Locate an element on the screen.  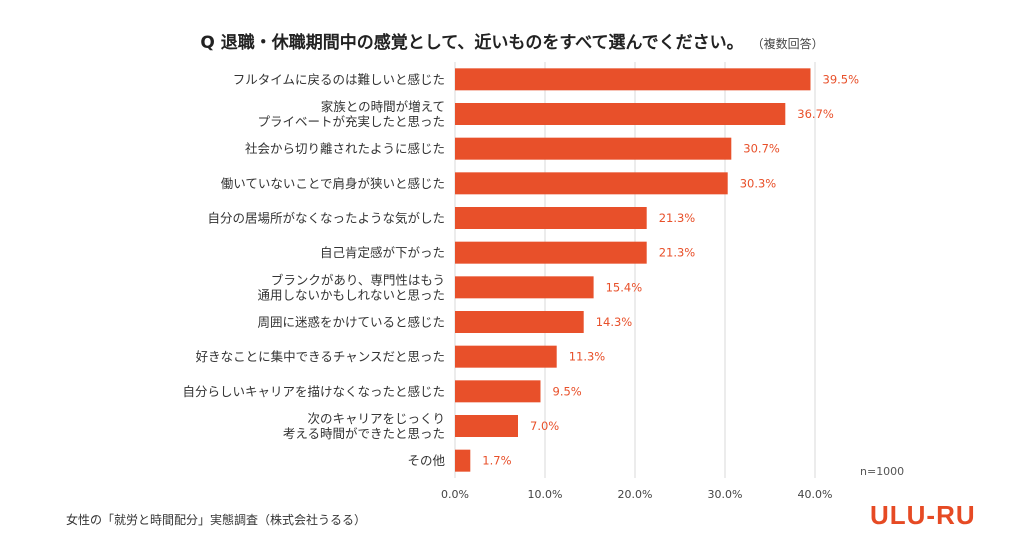
category-label: 自分らしいキャリアを描けなくなったと感じた is located at coordinates (313, 391).